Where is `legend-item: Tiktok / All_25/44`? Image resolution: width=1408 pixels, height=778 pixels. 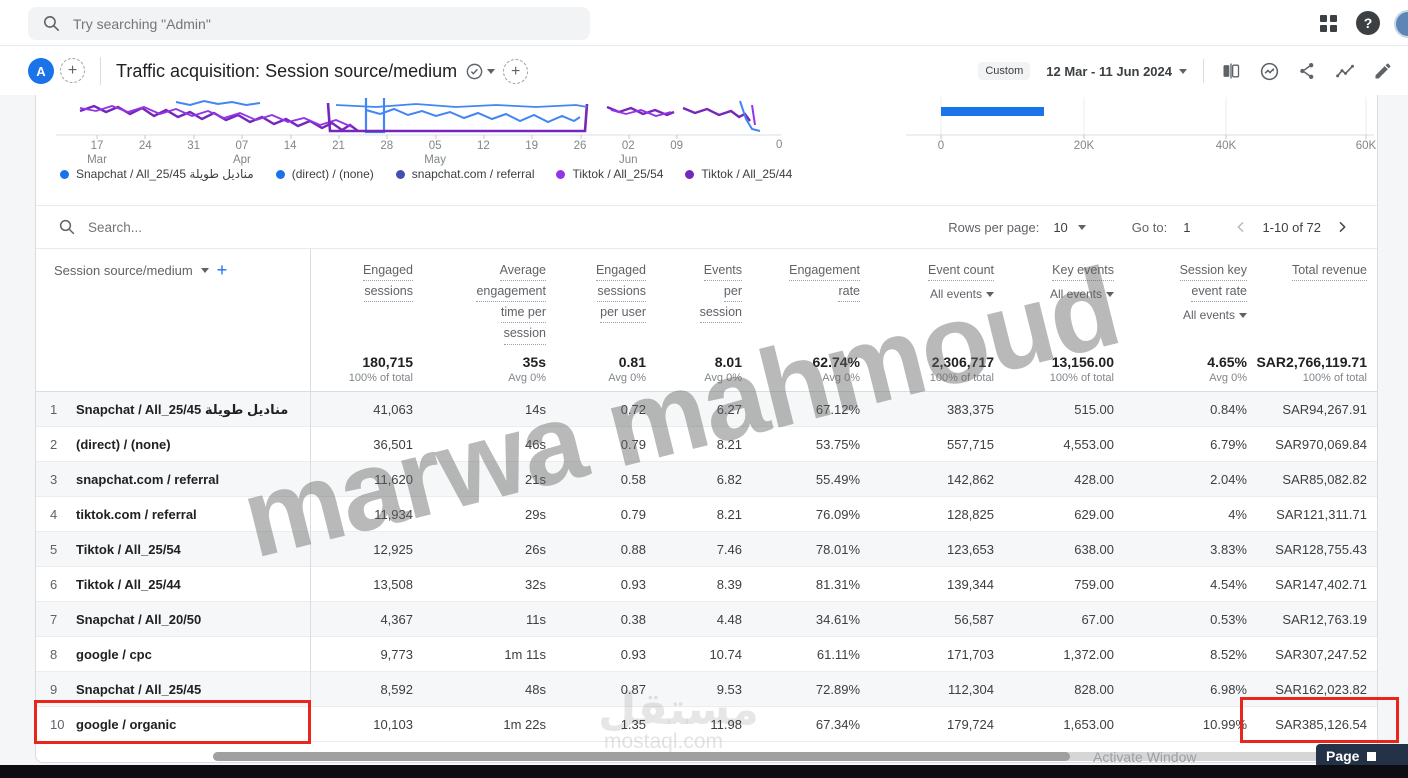
legend-item: Tiktok / All_25/44 is located at coordinates (738, 174).